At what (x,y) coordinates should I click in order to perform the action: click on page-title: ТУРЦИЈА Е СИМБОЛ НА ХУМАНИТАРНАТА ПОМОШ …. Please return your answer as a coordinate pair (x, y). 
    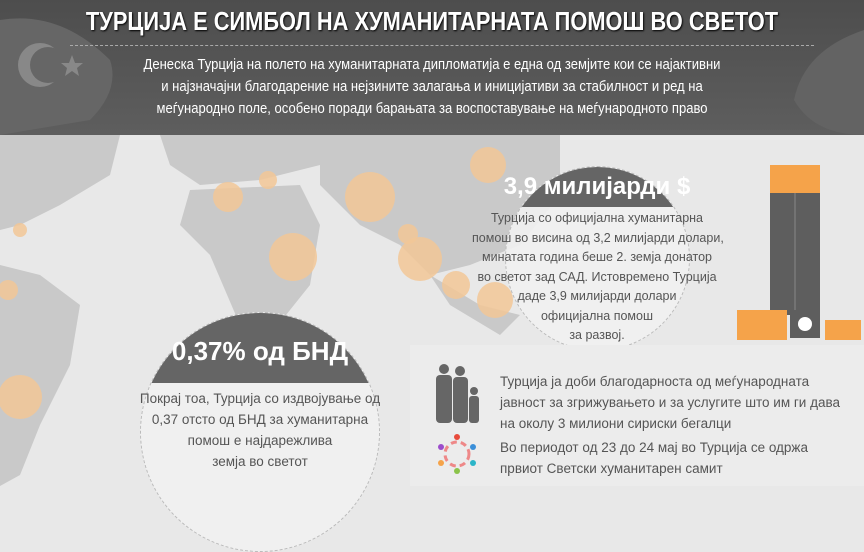
    Looking at the image, I should click on (432, 21).